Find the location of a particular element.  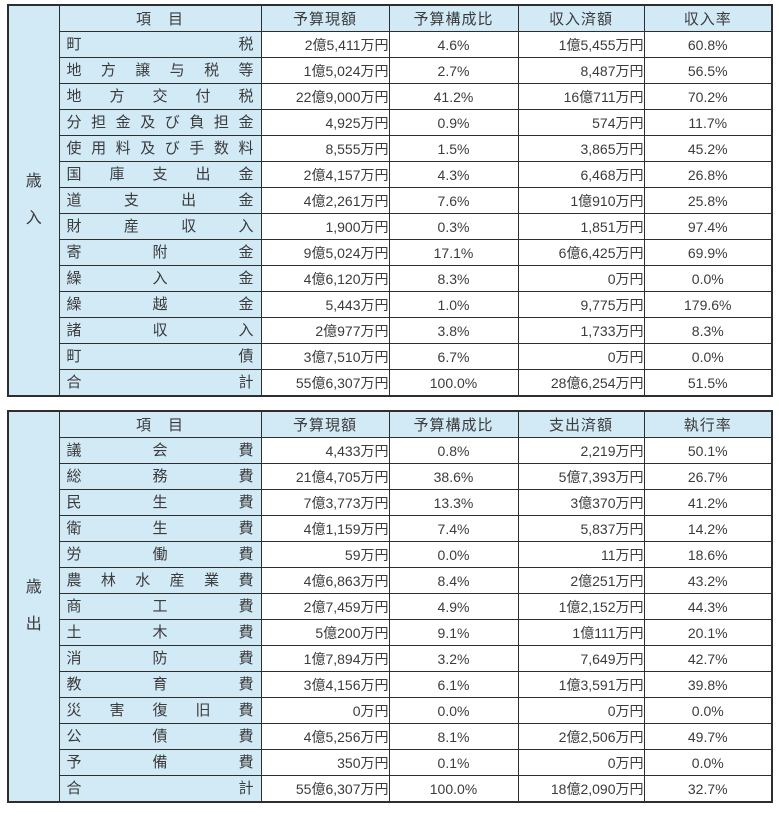

item-cell: 寄附金 is located at coordinates (160, 252).